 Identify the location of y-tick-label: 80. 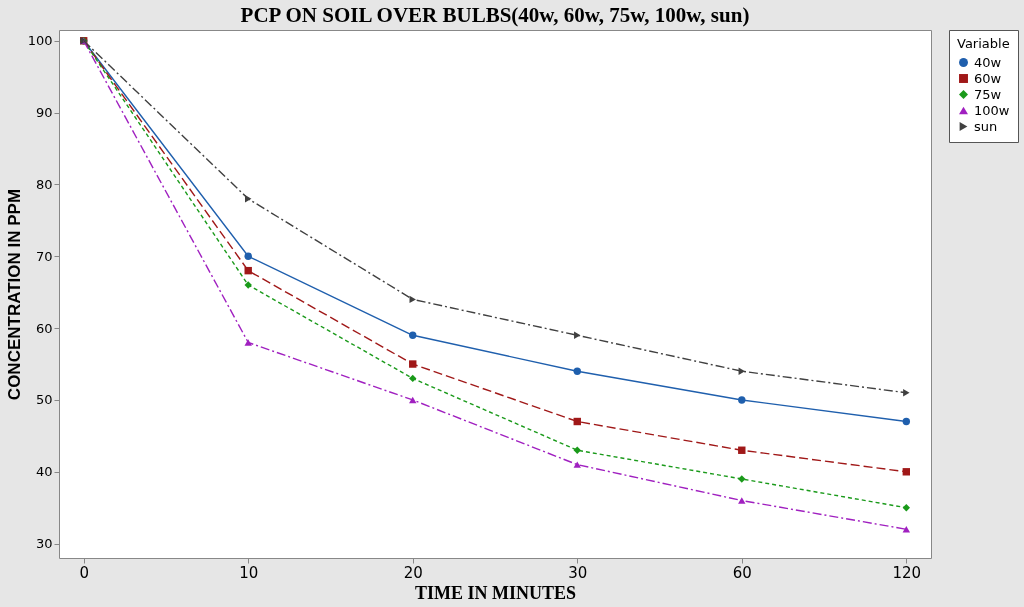
(44, 184).